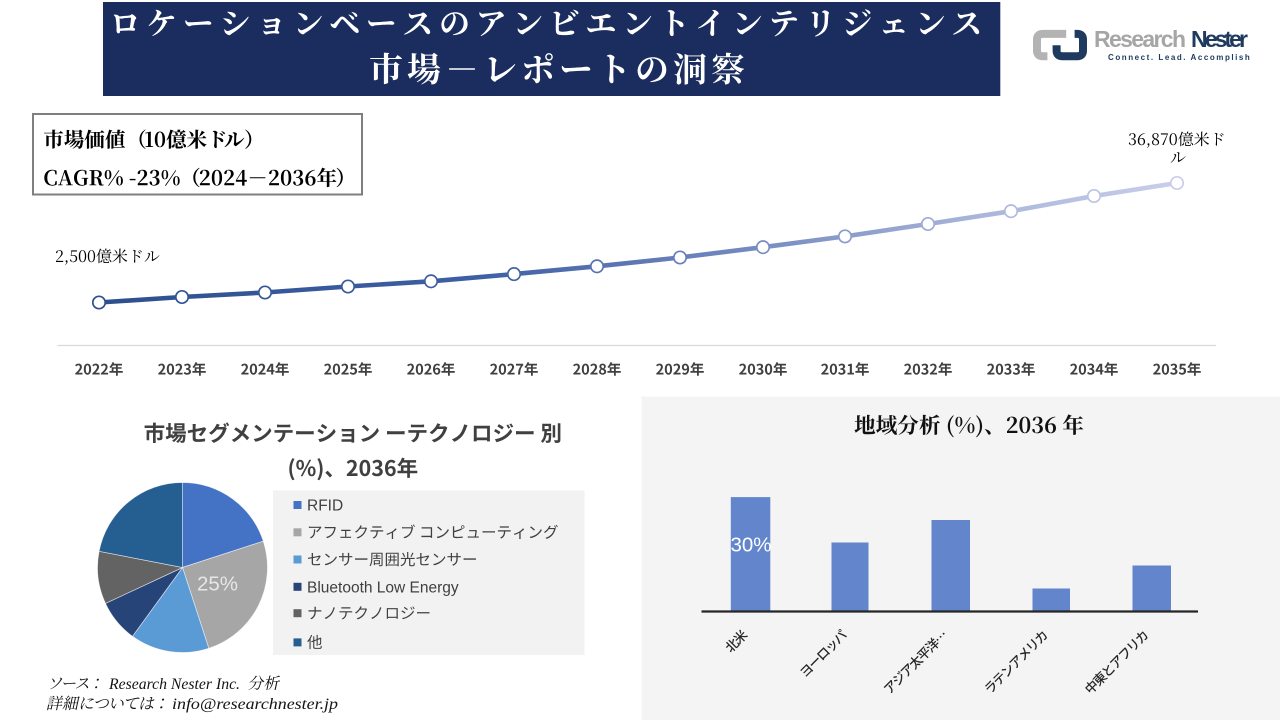 This screenshot has height=725, width=1280. I want to click on svg-text: 25%, so click(217, 584).